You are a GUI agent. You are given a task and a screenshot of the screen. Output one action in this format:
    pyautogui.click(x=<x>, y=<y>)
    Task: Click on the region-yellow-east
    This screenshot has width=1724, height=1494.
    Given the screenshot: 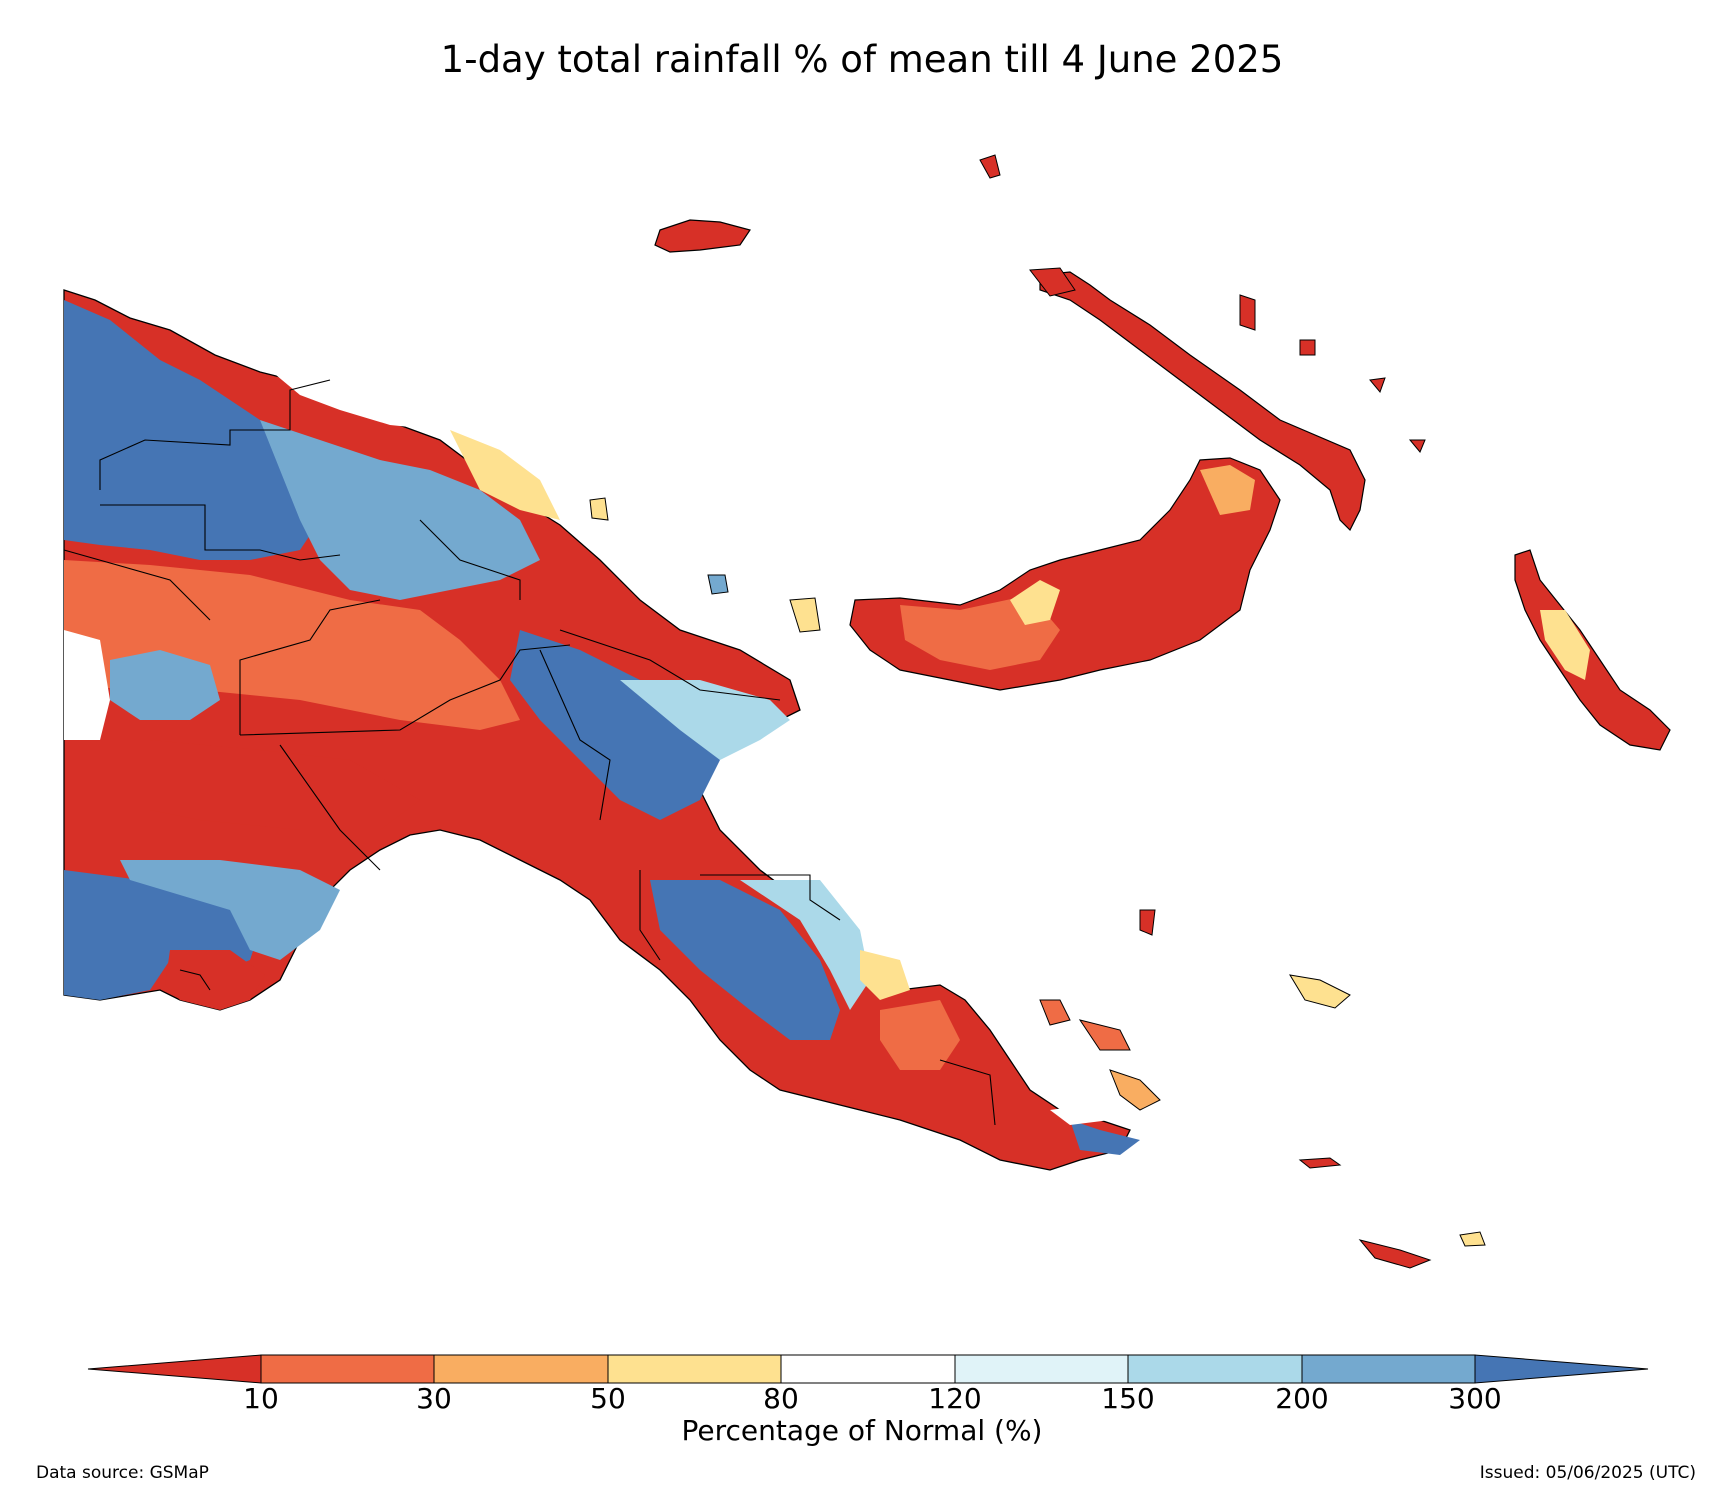 What is the action you would take?
    pyautogui.click(x=885, y=975)
    